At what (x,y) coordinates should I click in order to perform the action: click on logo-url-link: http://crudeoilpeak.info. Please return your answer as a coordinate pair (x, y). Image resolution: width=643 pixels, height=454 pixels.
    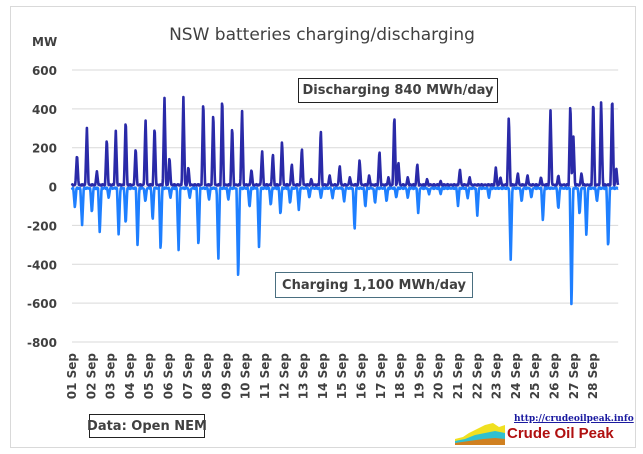
    Looking at the image, I should click on (574, 419).